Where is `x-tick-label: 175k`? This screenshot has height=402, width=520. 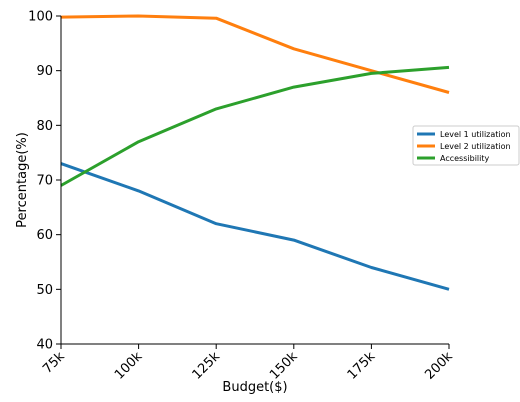 x-tick-label: 175k is located at coordinates (362, 366).